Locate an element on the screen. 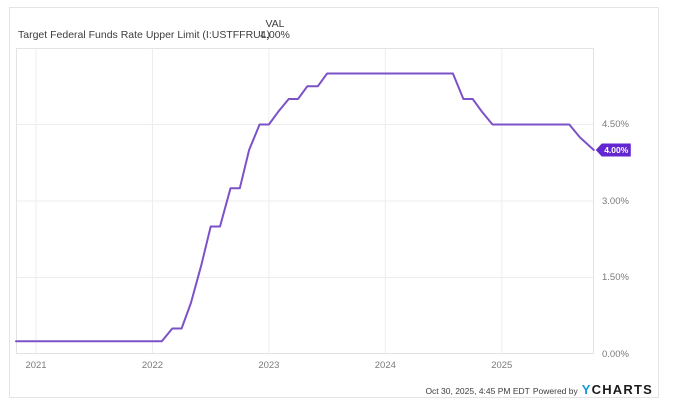 The height and width of the screenshot is (409, 673). y-tick-label: 4.50% is located at coordinates (615, 124).